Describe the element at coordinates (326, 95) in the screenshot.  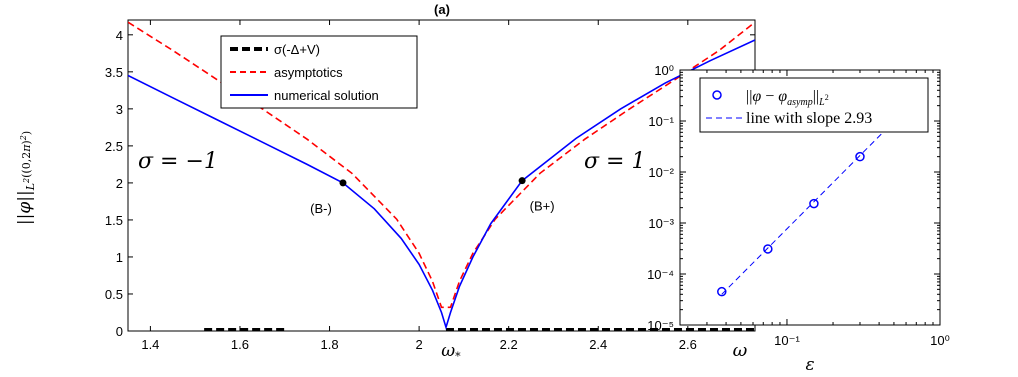
I see `legend-label-numerical: numerical solution` at that location.